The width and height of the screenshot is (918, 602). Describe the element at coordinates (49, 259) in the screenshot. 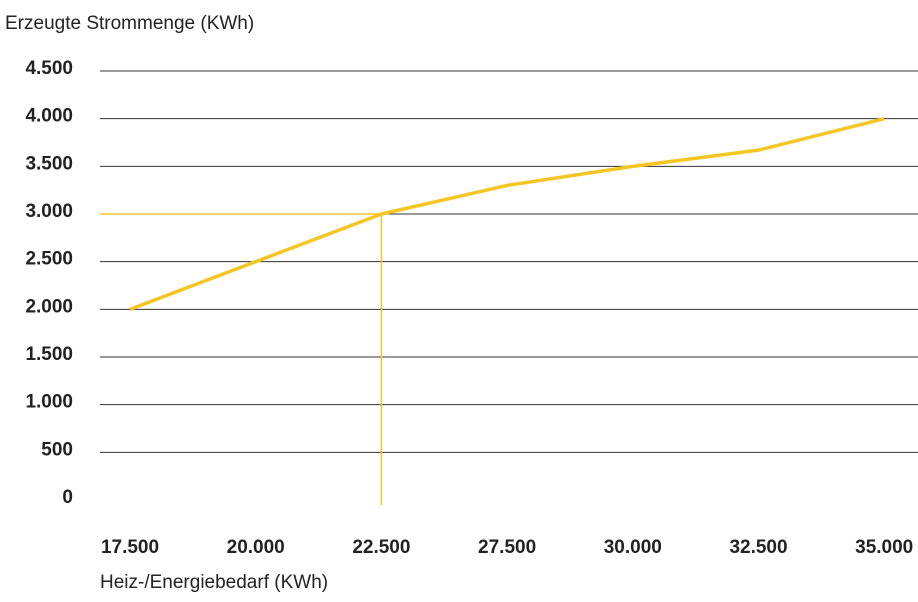

I see `y-tick-label: 2.500` at that location.